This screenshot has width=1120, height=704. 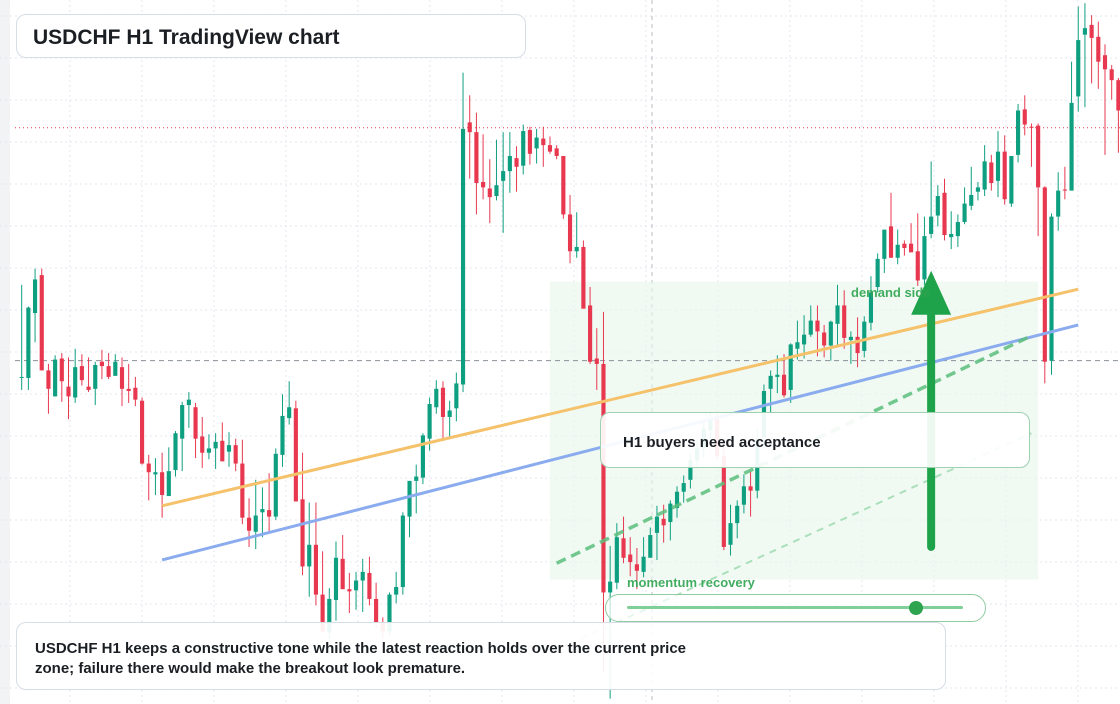 I want to click on momentum-label: momentum recovery, so click(x=691, y=582).